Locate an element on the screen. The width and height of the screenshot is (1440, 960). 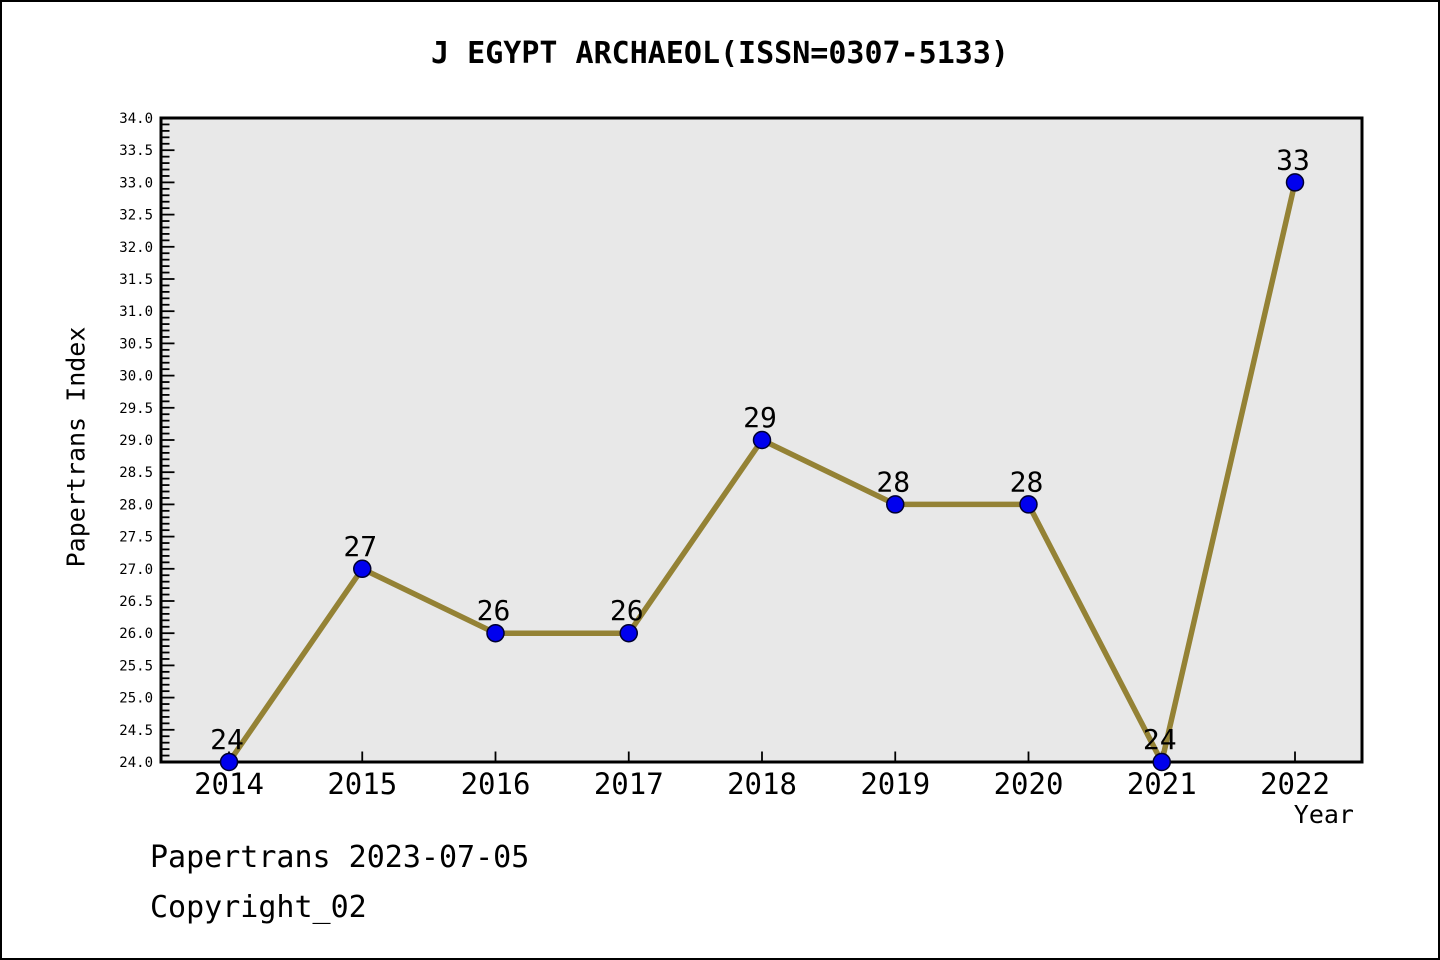
y-tick-label: 28.5 is located at coordinates (136, 473).